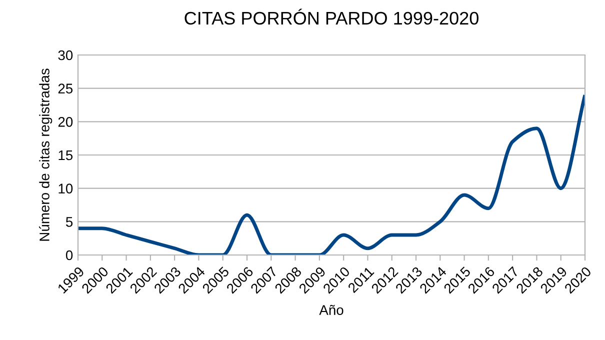 This screenshot has width=605, height=340. I want to click on x-axis-title: Año, so click(331, 309).